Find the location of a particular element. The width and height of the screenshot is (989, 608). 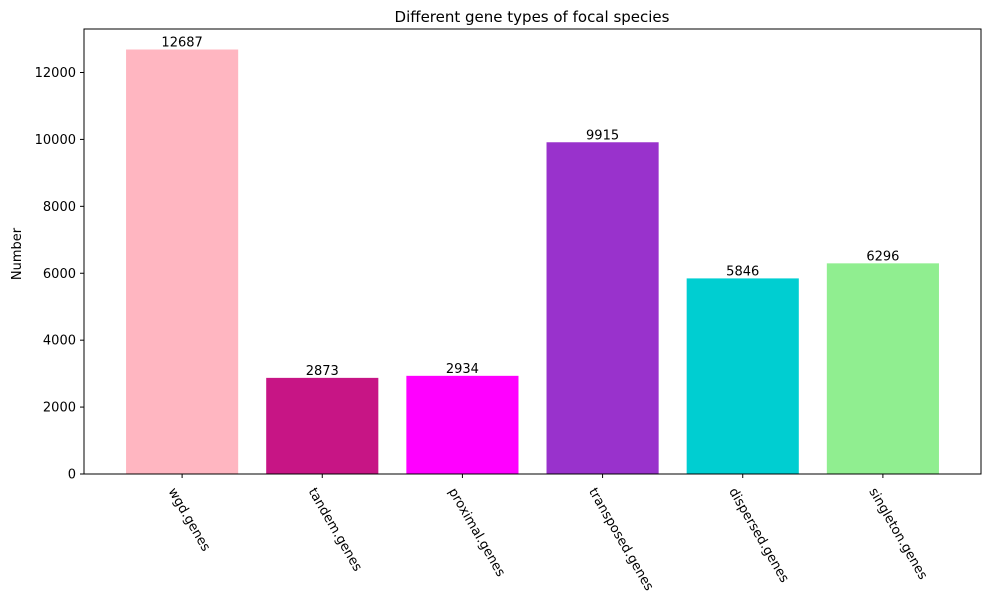

bar-transposed-genes is located at coordinates (602, 308).